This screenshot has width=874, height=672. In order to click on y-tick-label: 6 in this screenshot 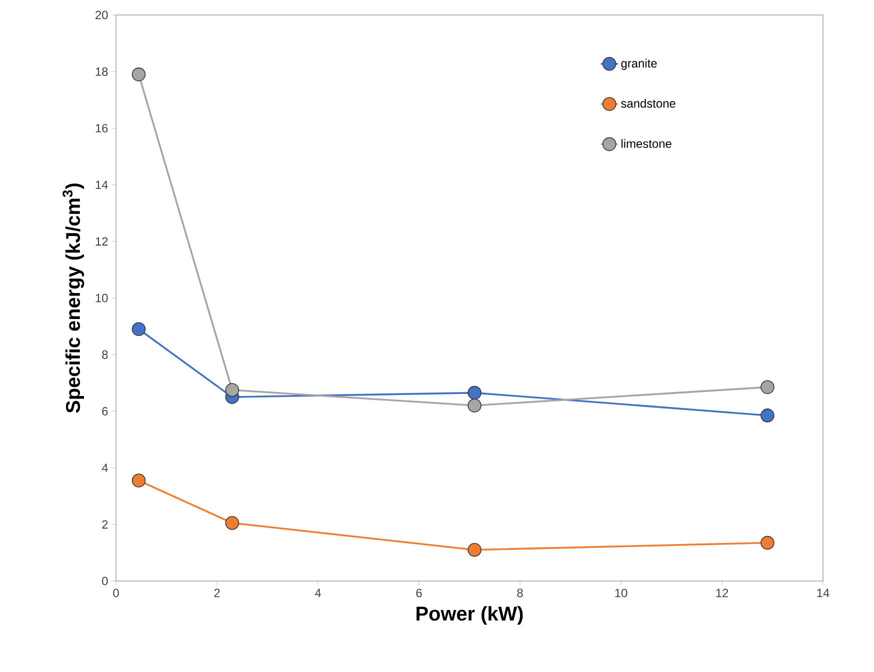, I will do `click(105, 411)`.